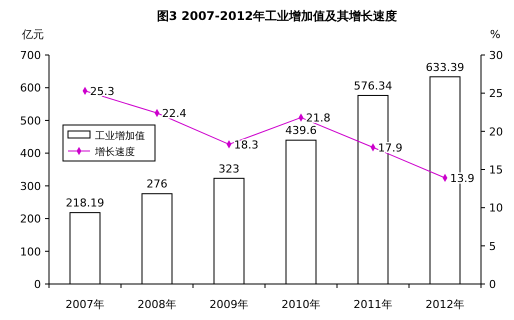 The image size is (514, 320). I want to click on y2-tick-label: 30, so click(496, 55).